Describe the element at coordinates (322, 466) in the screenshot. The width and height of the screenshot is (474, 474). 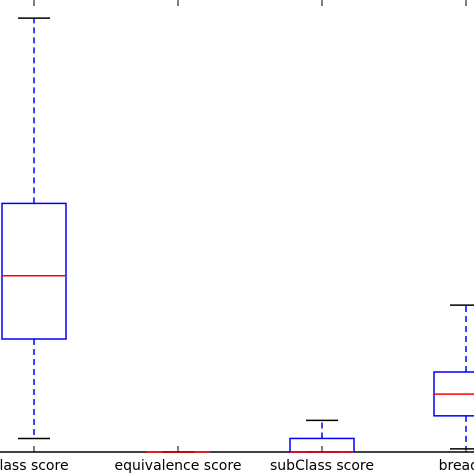
I see `x-tick-label: subClass score` at that location.